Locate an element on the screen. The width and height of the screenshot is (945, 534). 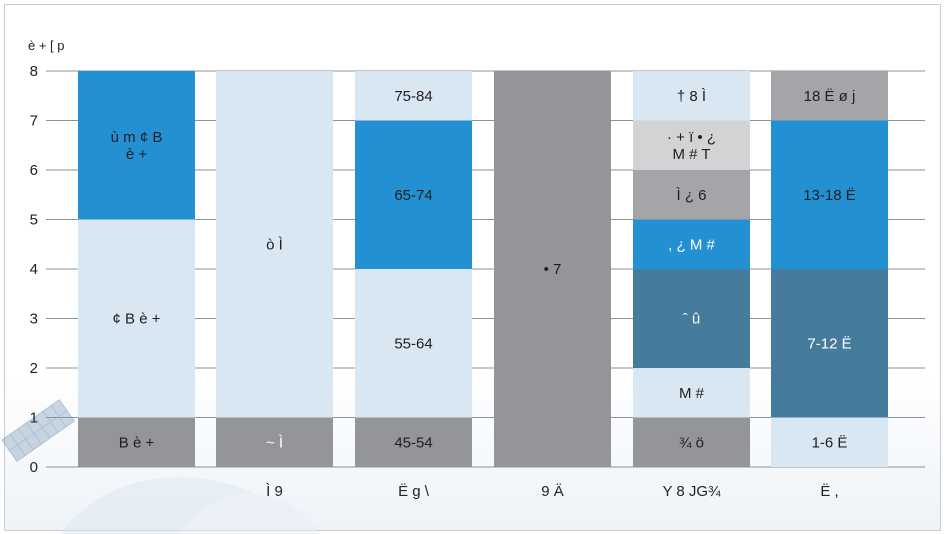
bar-segment-label: B è + is located at coordinates (137, 442).